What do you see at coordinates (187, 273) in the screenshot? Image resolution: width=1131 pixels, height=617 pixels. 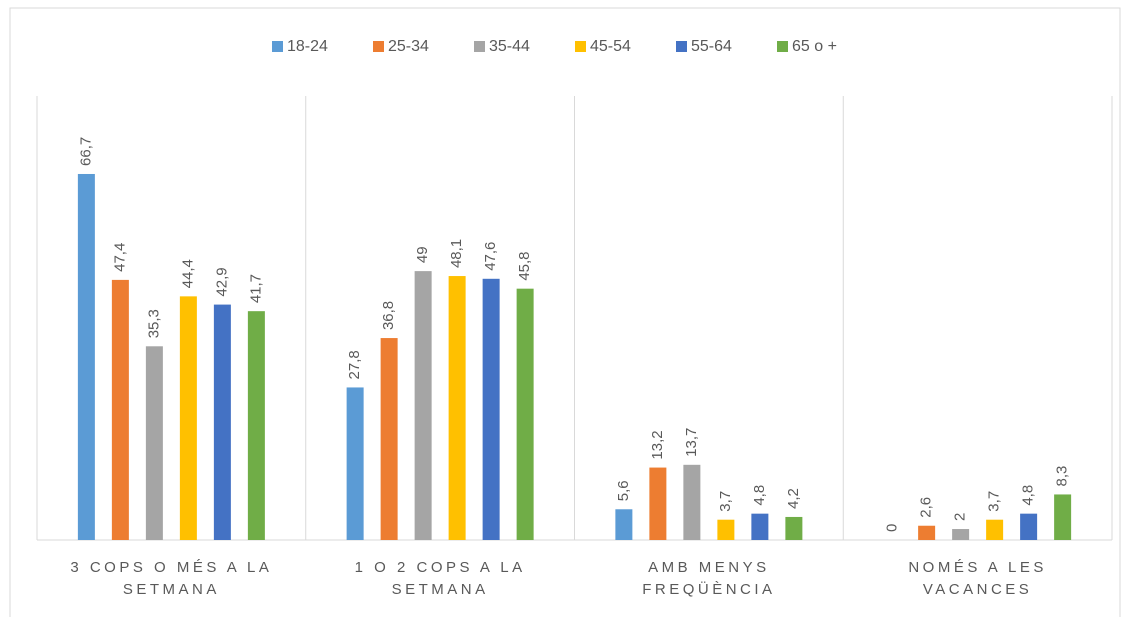 I see `value-label: 44,4` at bounding box center [187, 273].